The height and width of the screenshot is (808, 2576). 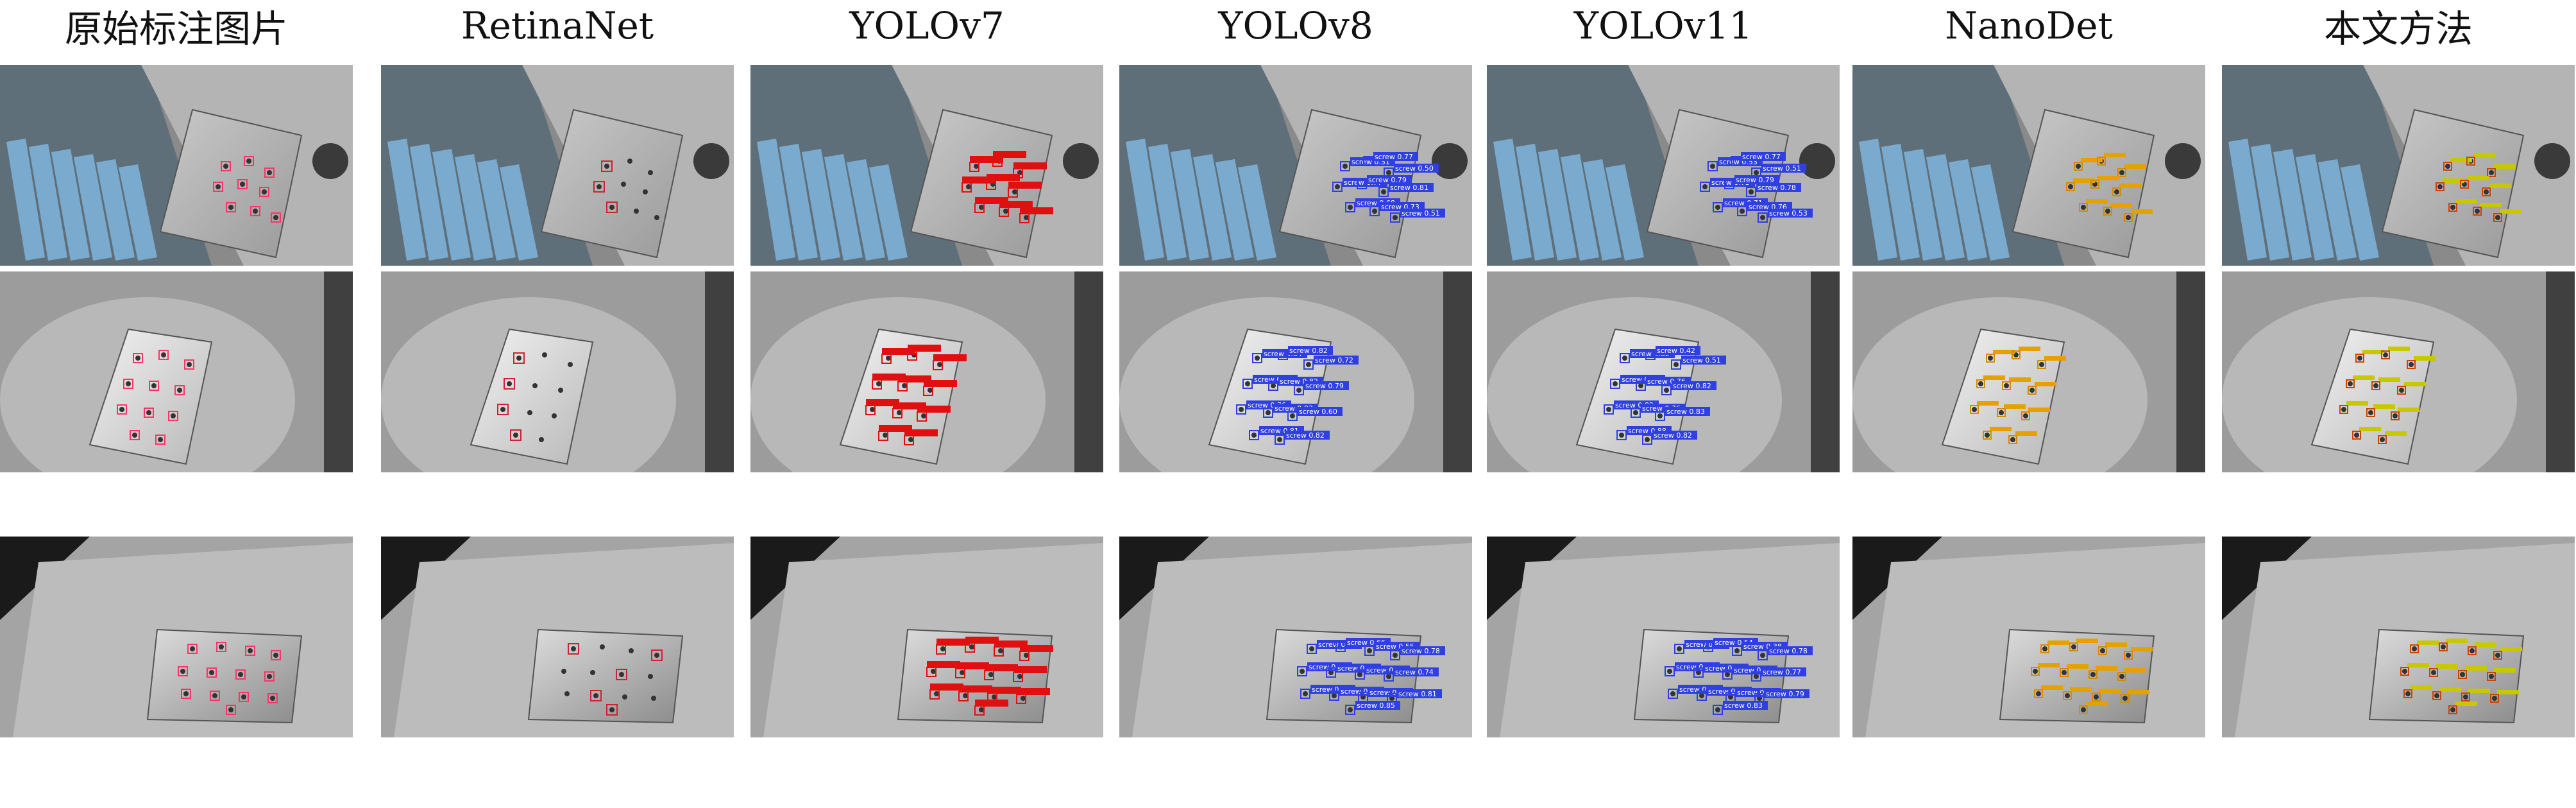 What do you see at coordinates (557, 165) in the screenshot?
I see `image-cell-retina-scene1` at bounding box center [557, 165].